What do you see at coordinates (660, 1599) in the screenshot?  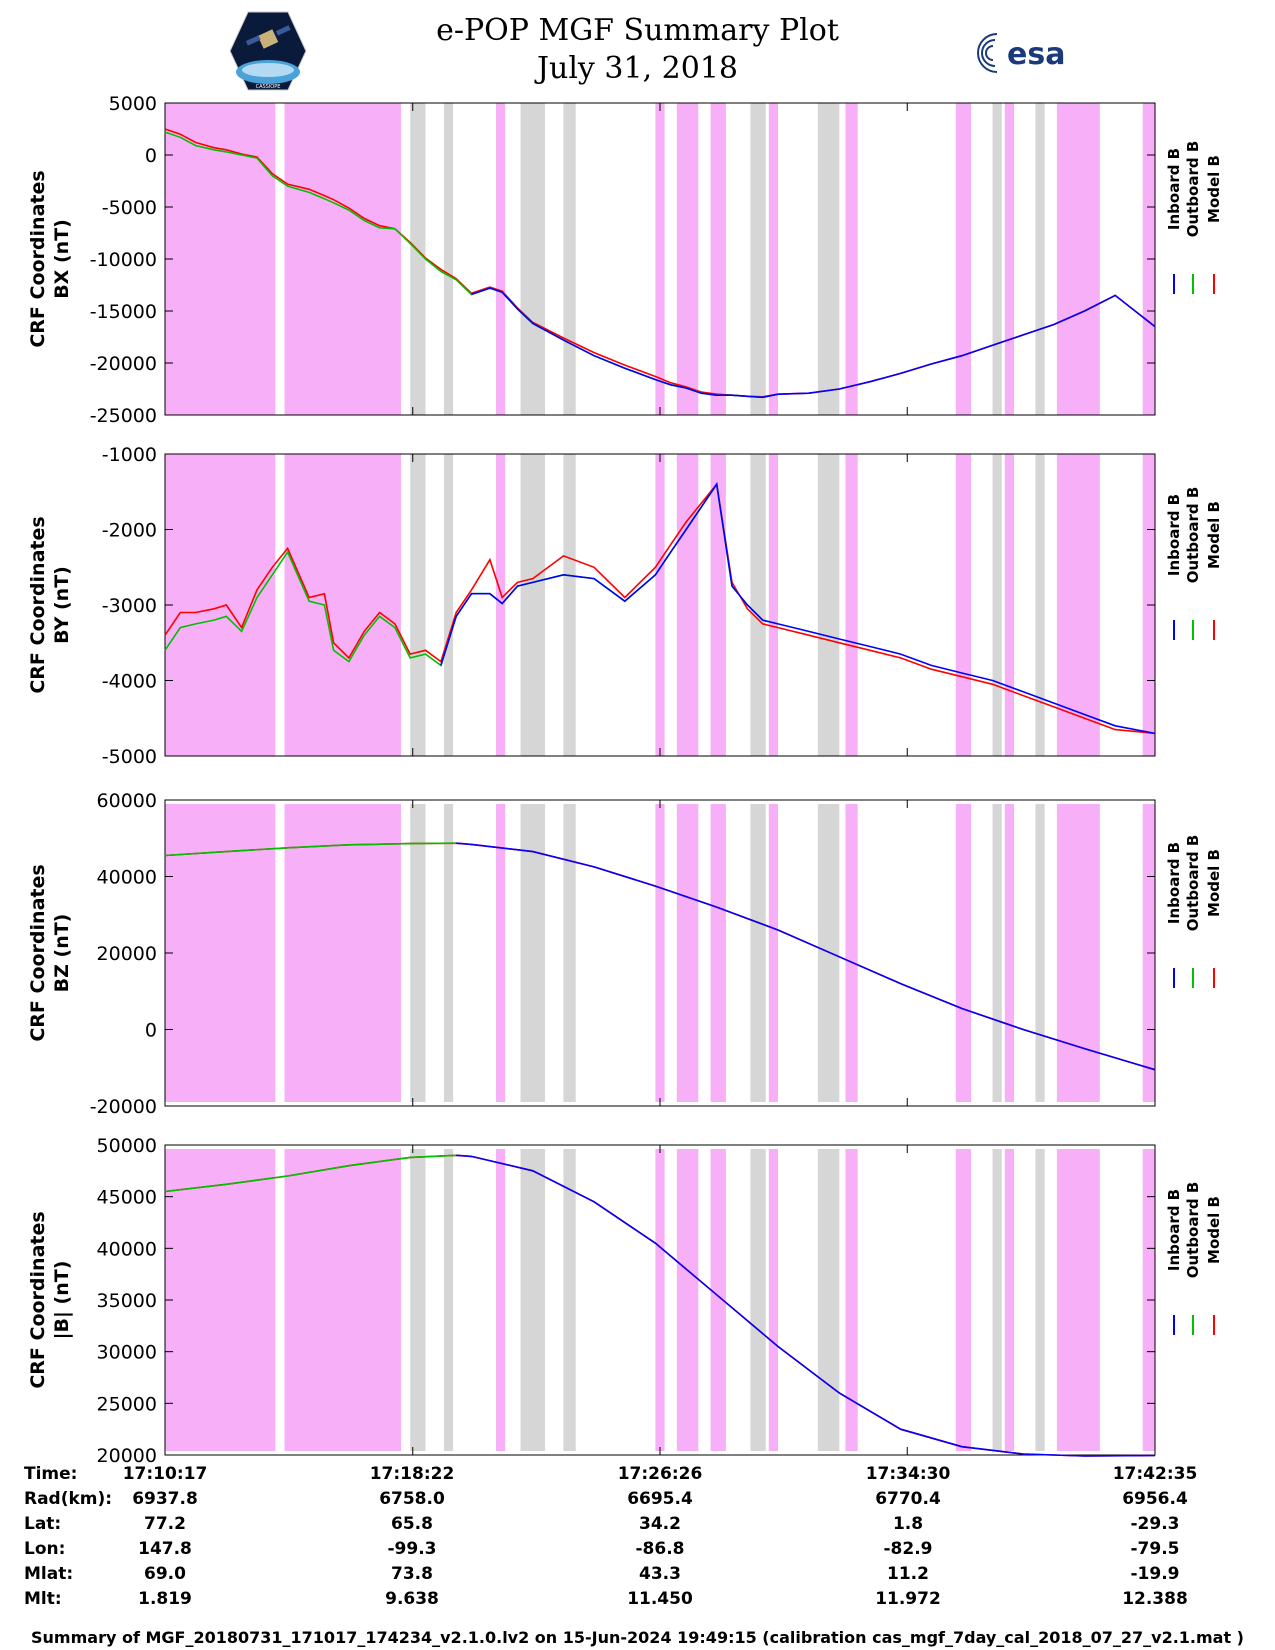 I see `ephemeris-mlt: 11.450` at bounding box center [660, 1599].